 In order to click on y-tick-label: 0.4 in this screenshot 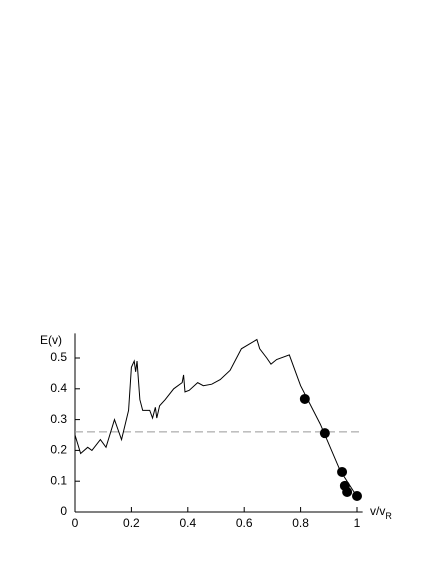, I will do `click(58, 388)`.